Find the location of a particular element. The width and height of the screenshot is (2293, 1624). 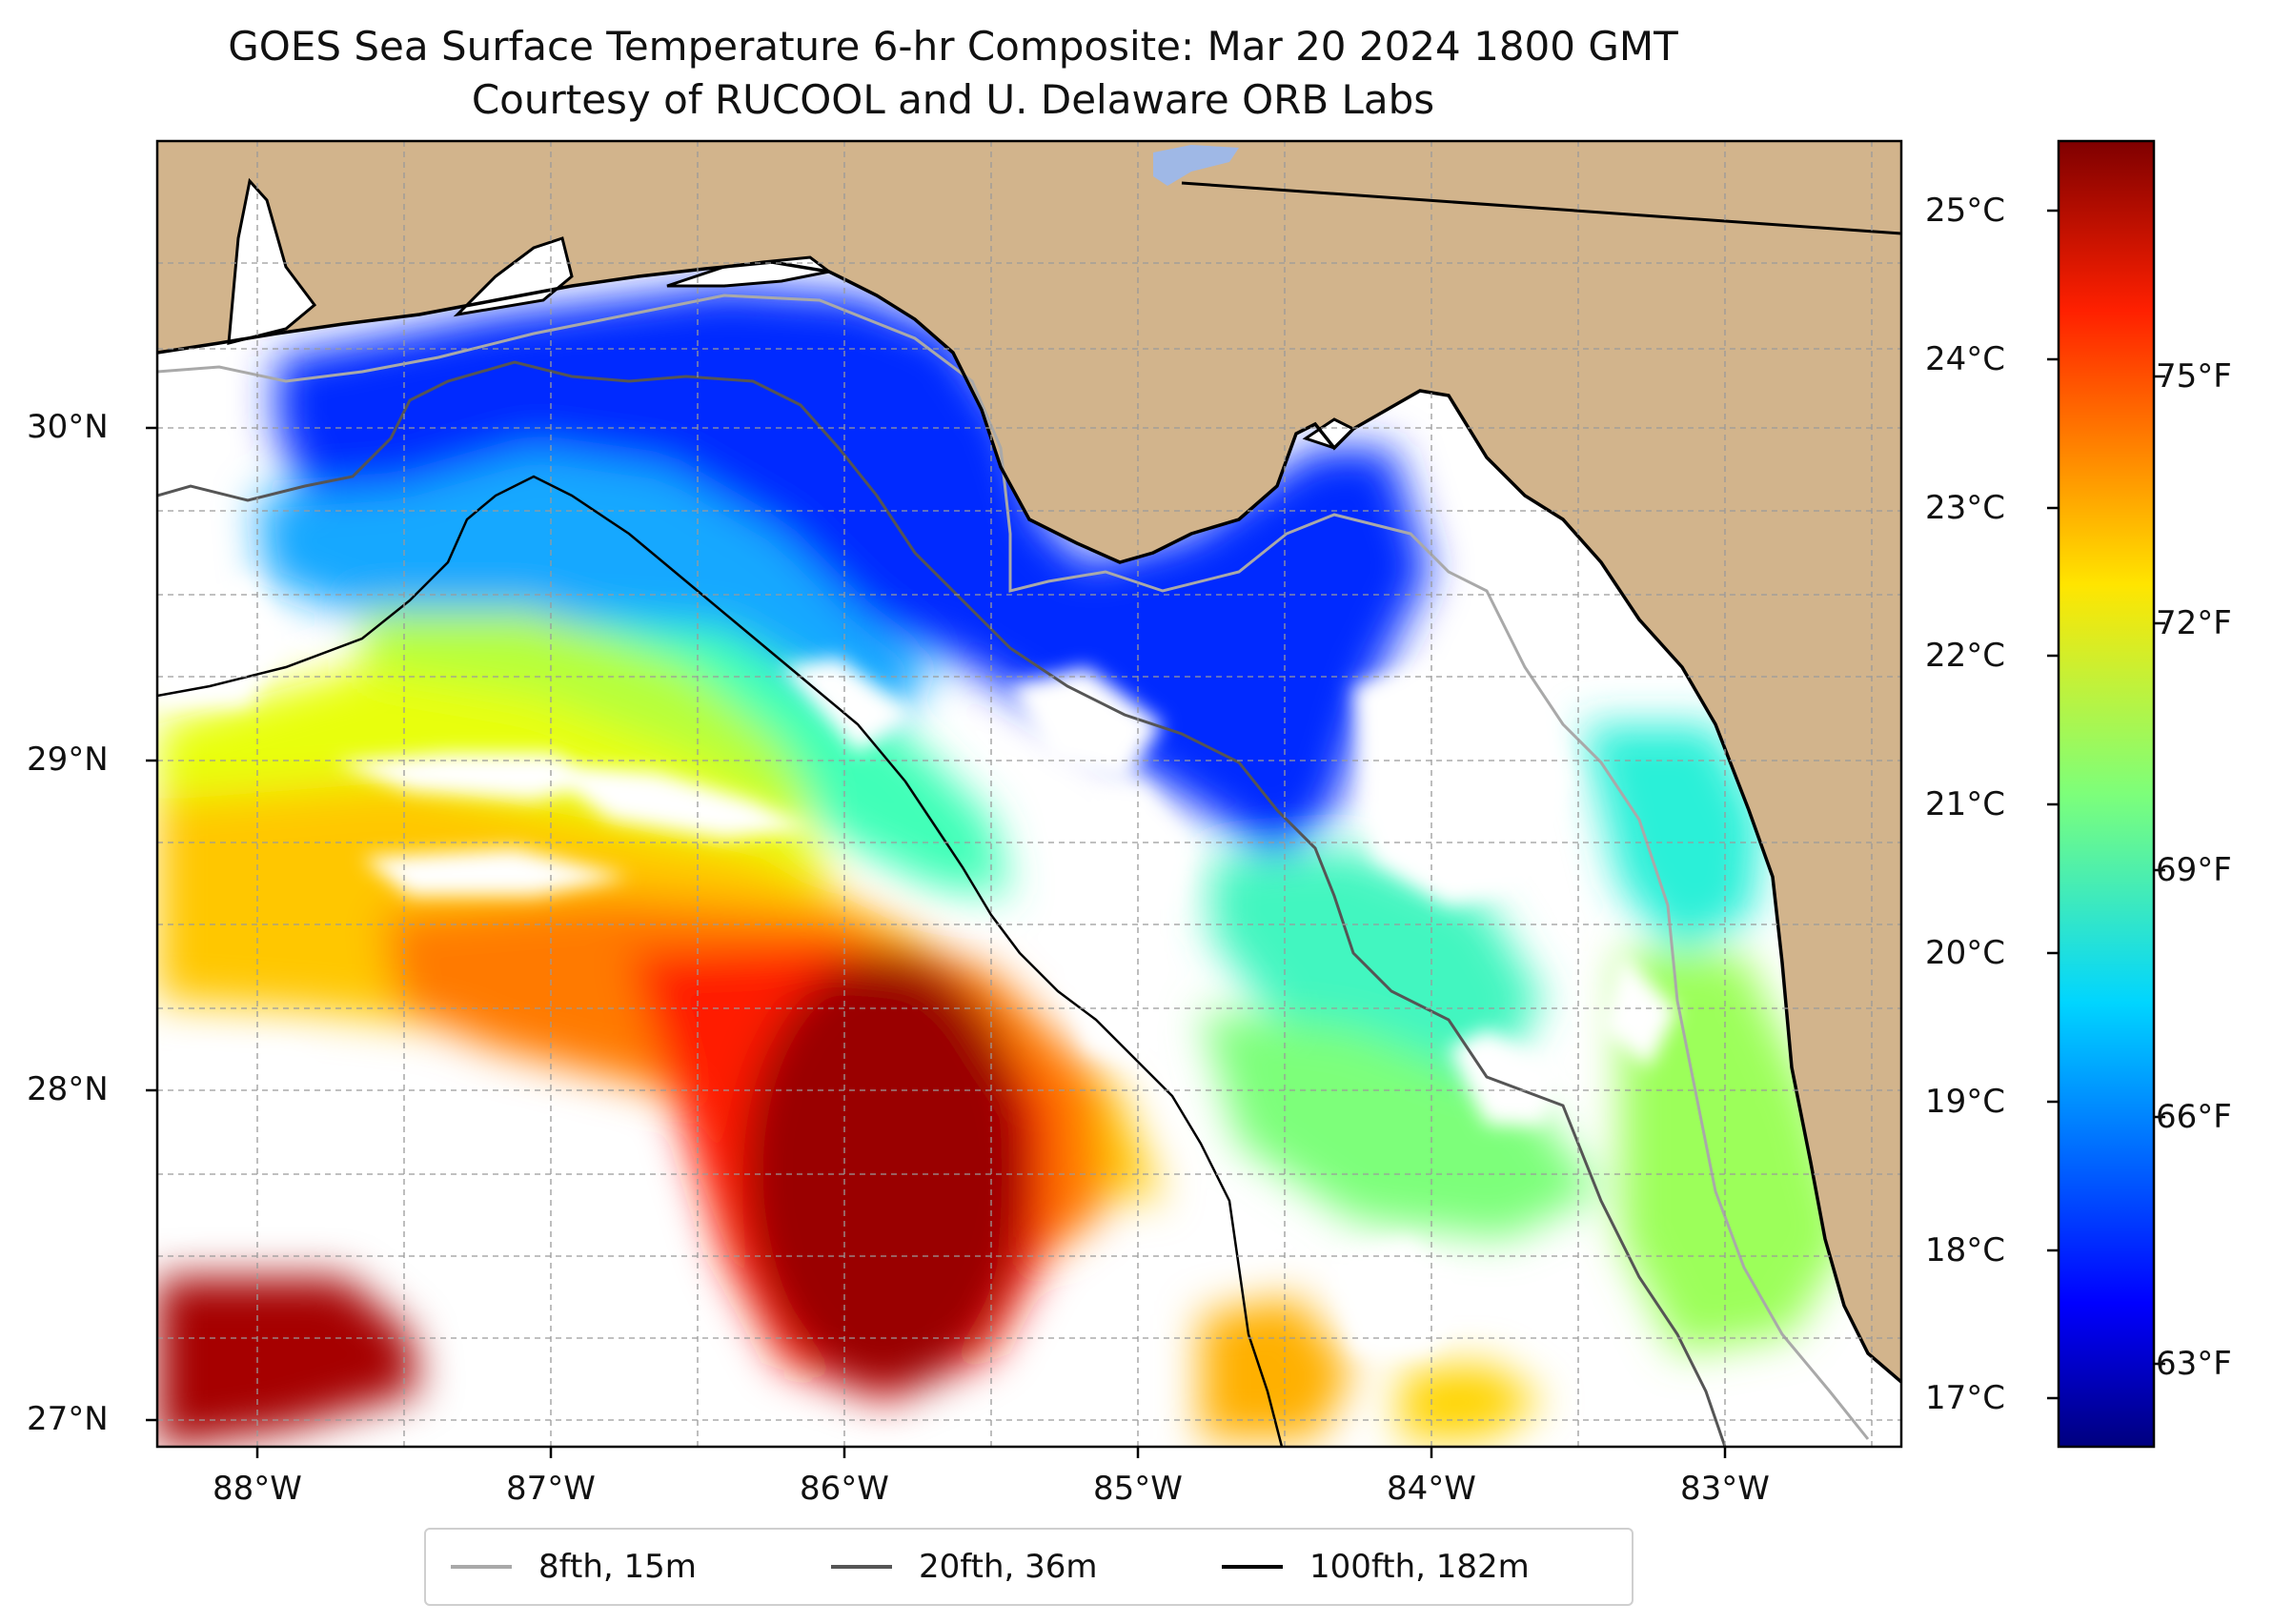

colorbar-fahrenheit-label: 63°F is located at coordinates (2194, 1364).